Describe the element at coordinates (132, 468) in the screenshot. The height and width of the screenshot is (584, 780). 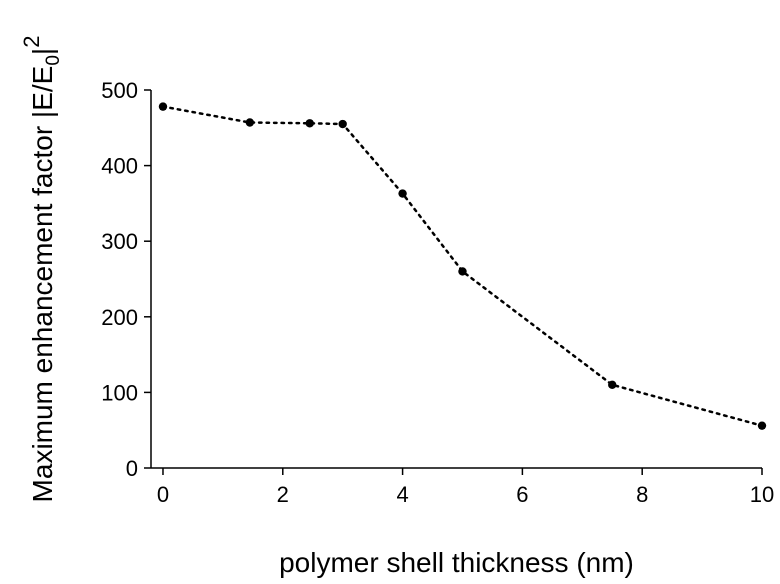
I see `y-tick-label: 0` at that location.